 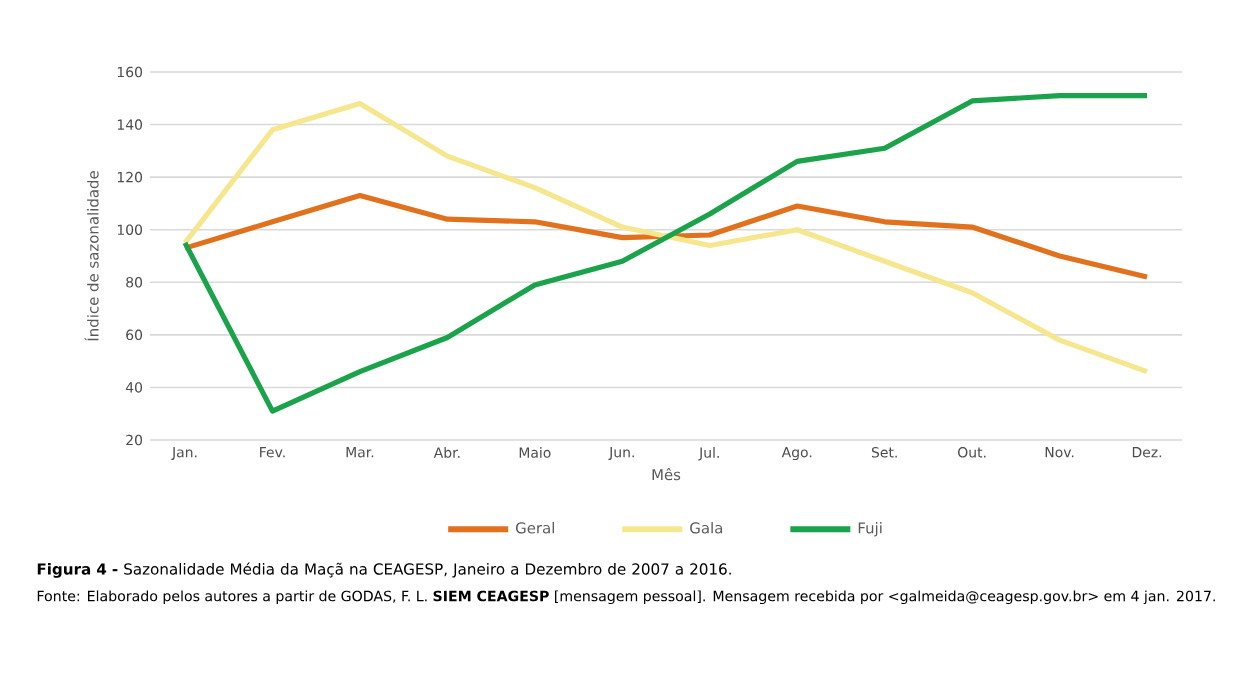 What do you see at coordinates (666, 236) in the screenshot?
I see `line-series` at bounding box center [666, 236].